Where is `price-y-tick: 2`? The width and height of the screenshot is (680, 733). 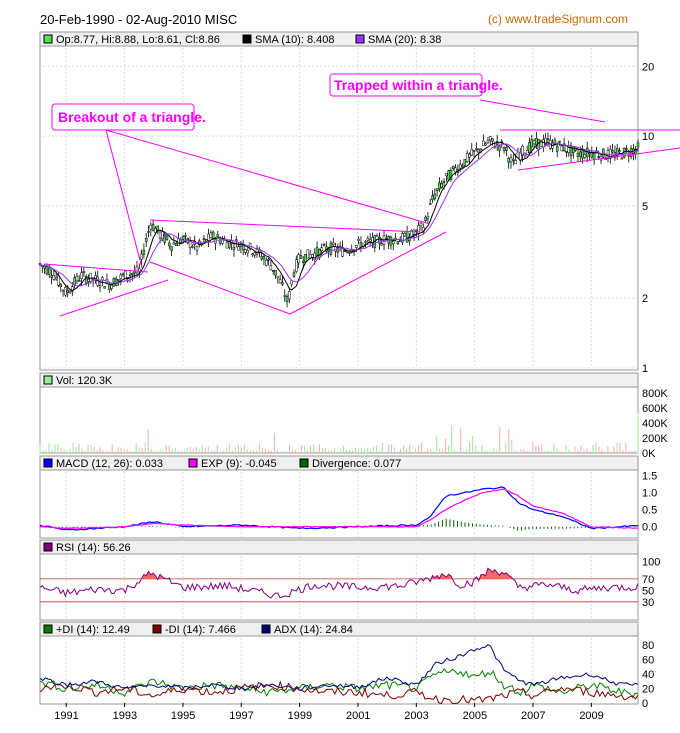
price-y-tick: 2 is located at coordinates (645, 299).